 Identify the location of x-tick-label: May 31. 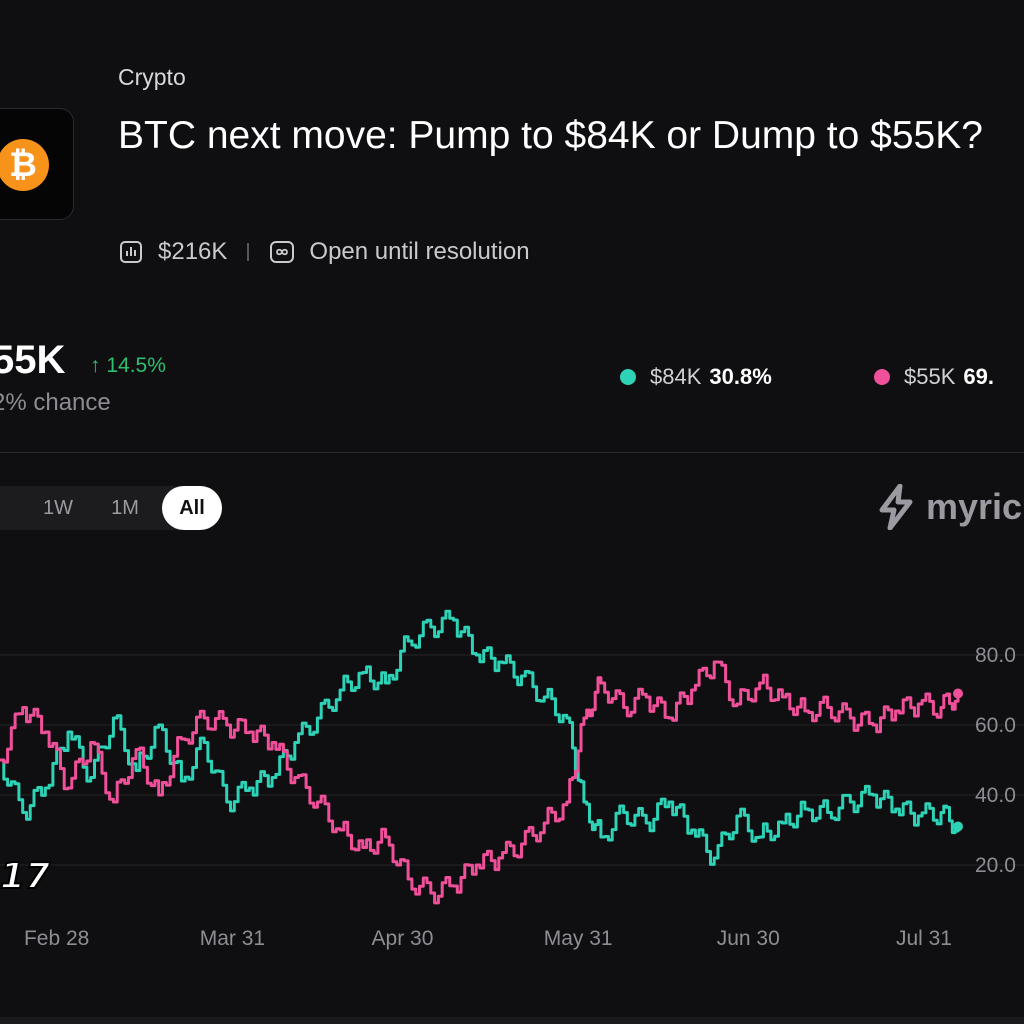
(578, 938).